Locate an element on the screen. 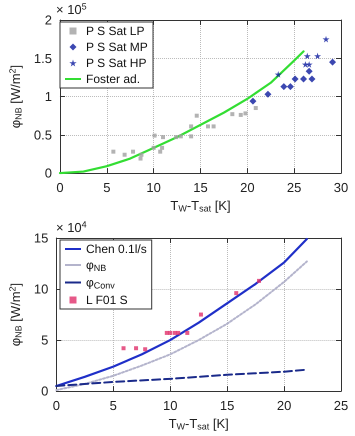 The width and height of the screenshot is (355, 436). y-tick-label: 10 is located at coordinates (41, 289).